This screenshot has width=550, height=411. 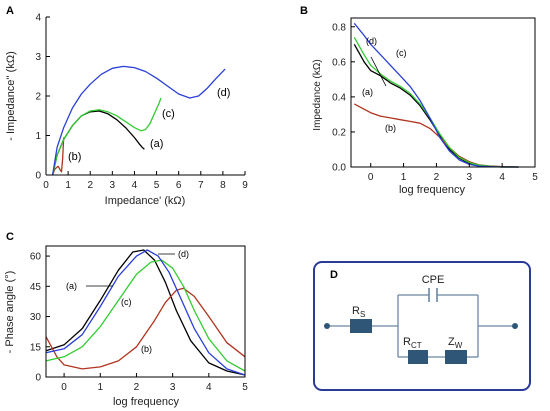 What do you see at coordinates (327, 326) in the screenshot?
I see `terminal-left` at bounding box center [327, 326].